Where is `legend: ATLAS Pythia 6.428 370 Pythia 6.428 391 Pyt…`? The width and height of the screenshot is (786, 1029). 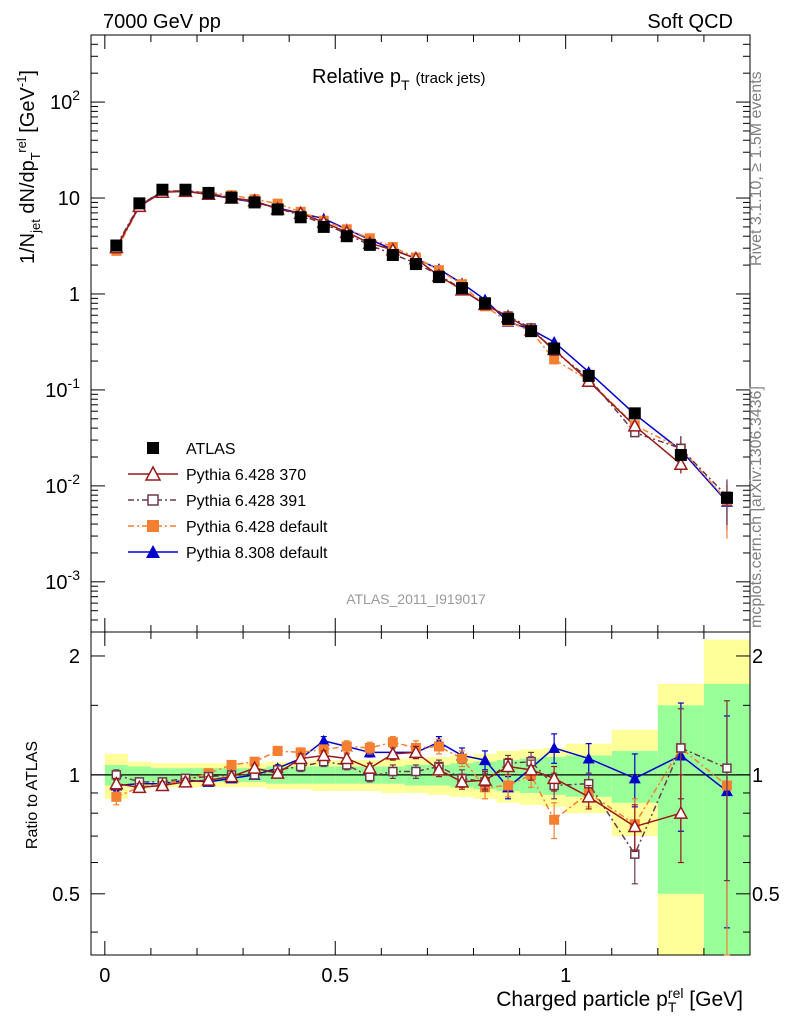 legend: ATLAS Pythia 6.428 370 Pythia 6.428 391 Pyt… is located at coordinates (228, 501).